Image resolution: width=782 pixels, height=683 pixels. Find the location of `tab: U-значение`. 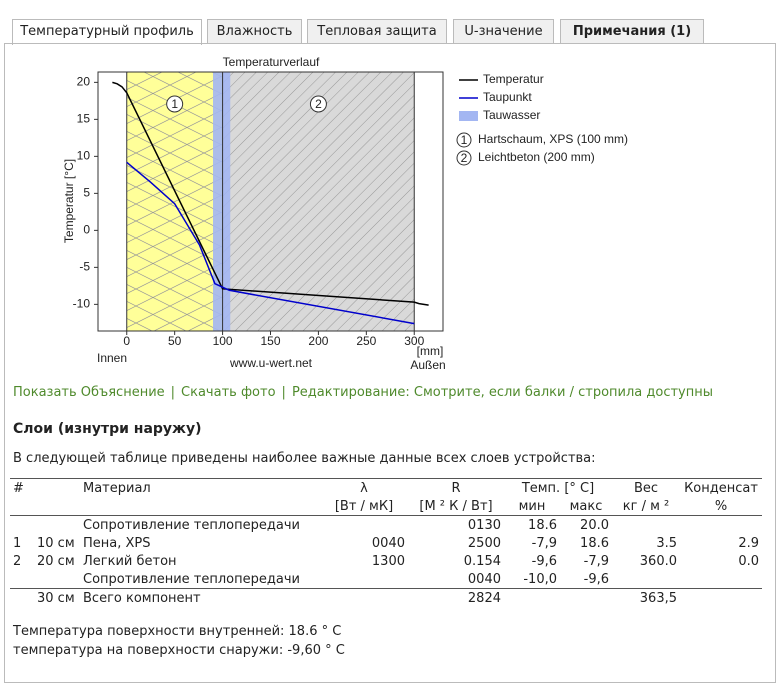

tab: U-значение is located at coordinates (503, 31).